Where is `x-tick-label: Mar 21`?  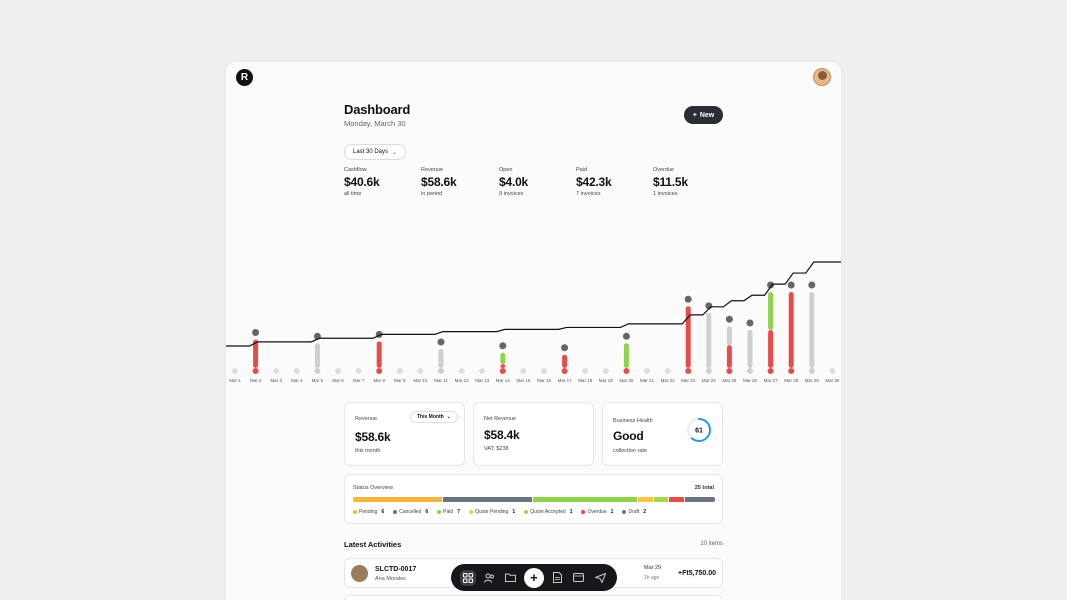 x-tick-label: Mar 21 is located at coordinates (647, 380).